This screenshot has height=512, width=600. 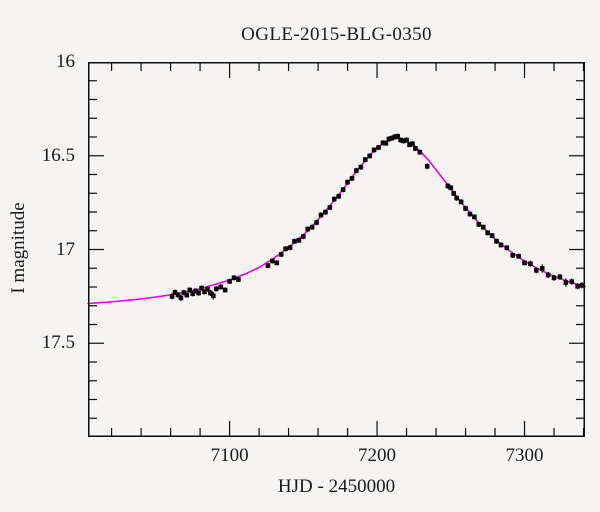 What do you see at coordinates (65, 249) in the screenshot?
I see `y-tick-label: 17` at bounding box center [65, 249].